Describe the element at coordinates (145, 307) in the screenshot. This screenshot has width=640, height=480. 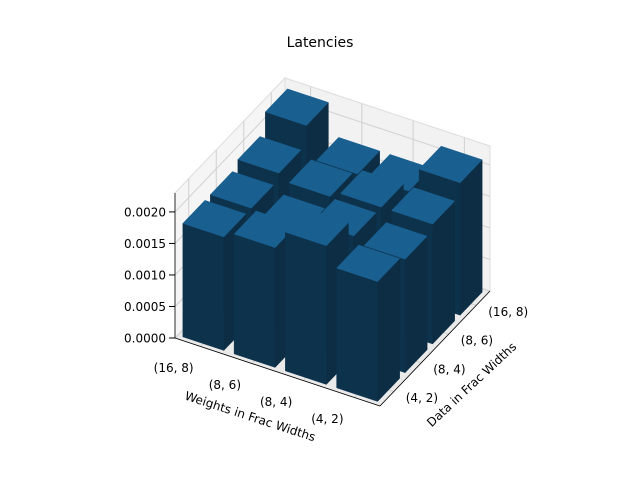
I see `z-tick-label: 0.0005` at that location.